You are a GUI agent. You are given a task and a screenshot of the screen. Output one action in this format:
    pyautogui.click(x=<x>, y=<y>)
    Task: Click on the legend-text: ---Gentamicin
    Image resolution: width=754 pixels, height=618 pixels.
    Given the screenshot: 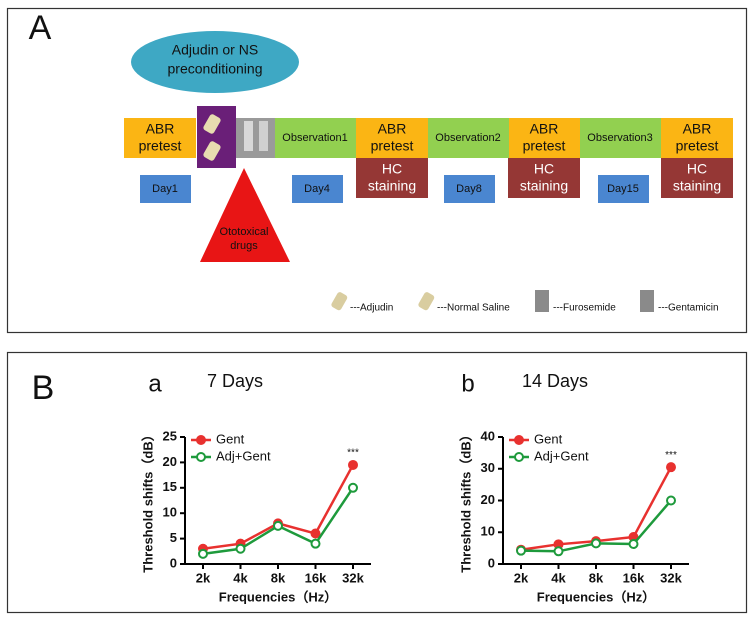 What is the action you would take?
    pyautogui.click(x=688, y=308)
    